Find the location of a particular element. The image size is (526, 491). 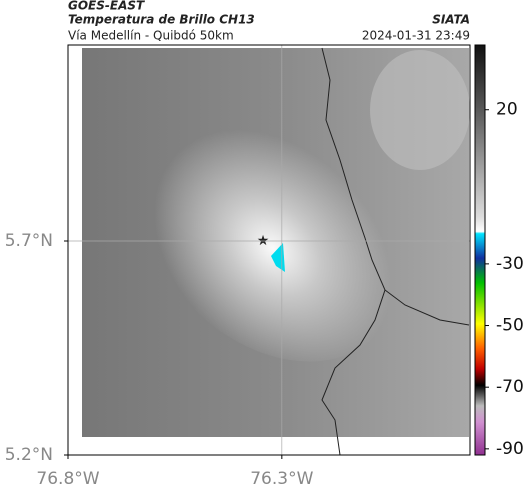

colorbar-label: -30 is located at coordinates (510, 264).